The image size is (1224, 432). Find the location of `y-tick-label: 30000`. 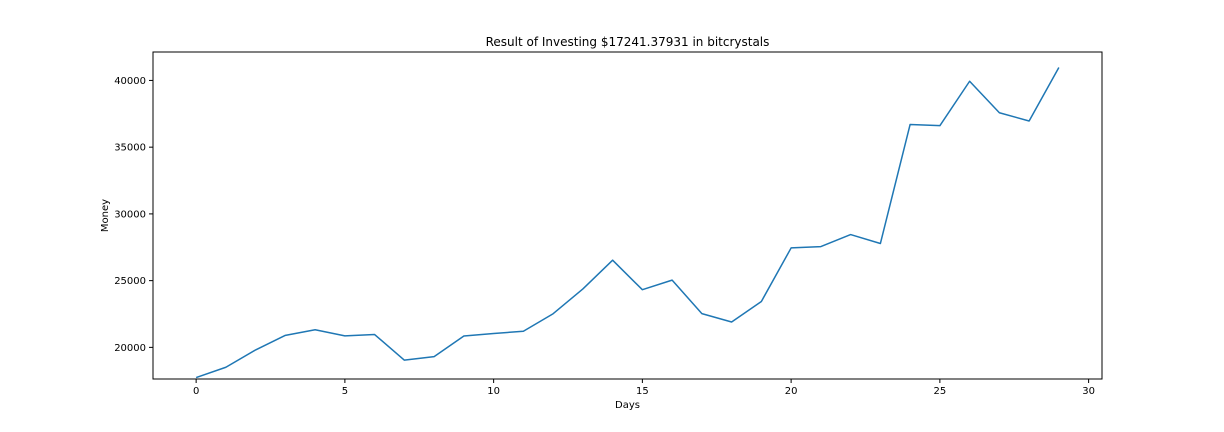

y-tick-label: 30000 is located at coordinates (130, 214).